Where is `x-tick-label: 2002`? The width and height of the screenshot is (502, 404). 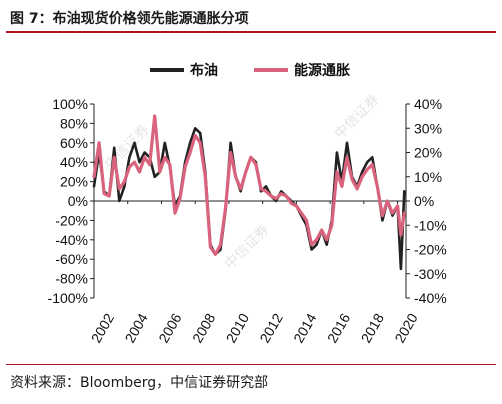
x-tick-label: 2002 is located at coordinates (103, 327).